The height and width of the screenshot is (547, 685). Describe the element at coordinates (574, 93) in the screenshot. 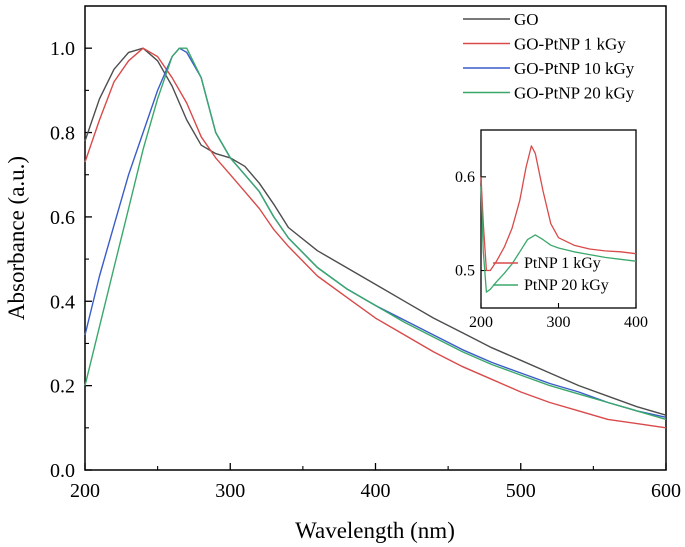

I see `legend-label-go-ptnp-20-kgy: GO-PtNP 20 kGy` at that location.